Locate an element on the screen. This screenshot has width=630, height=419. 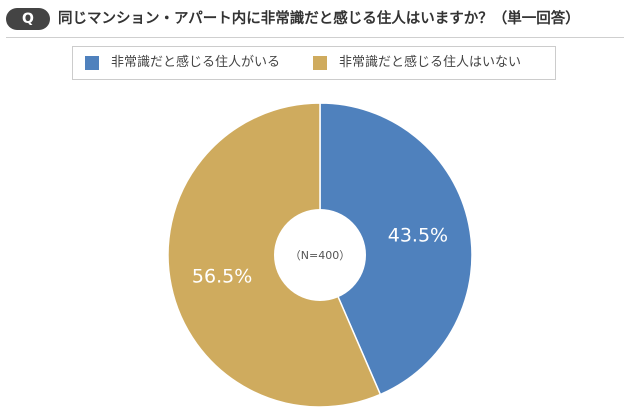
legend-swatch-present is located at coordinates (92, 63).